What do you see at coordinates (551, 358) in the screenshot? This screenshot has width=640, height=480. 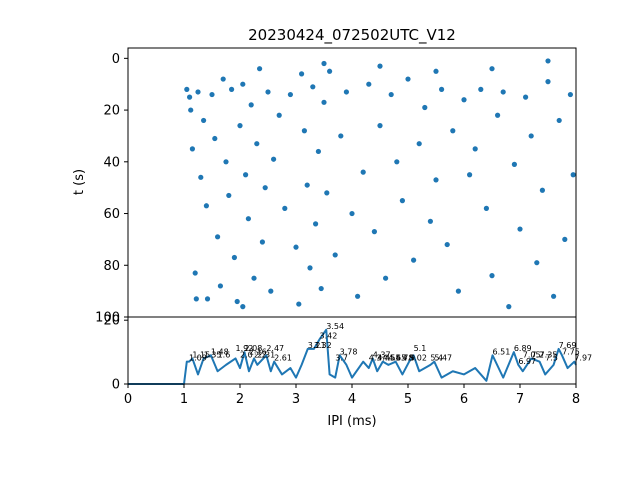 I see `peak-annotation: 7.5` at bounding box center [551, 358].